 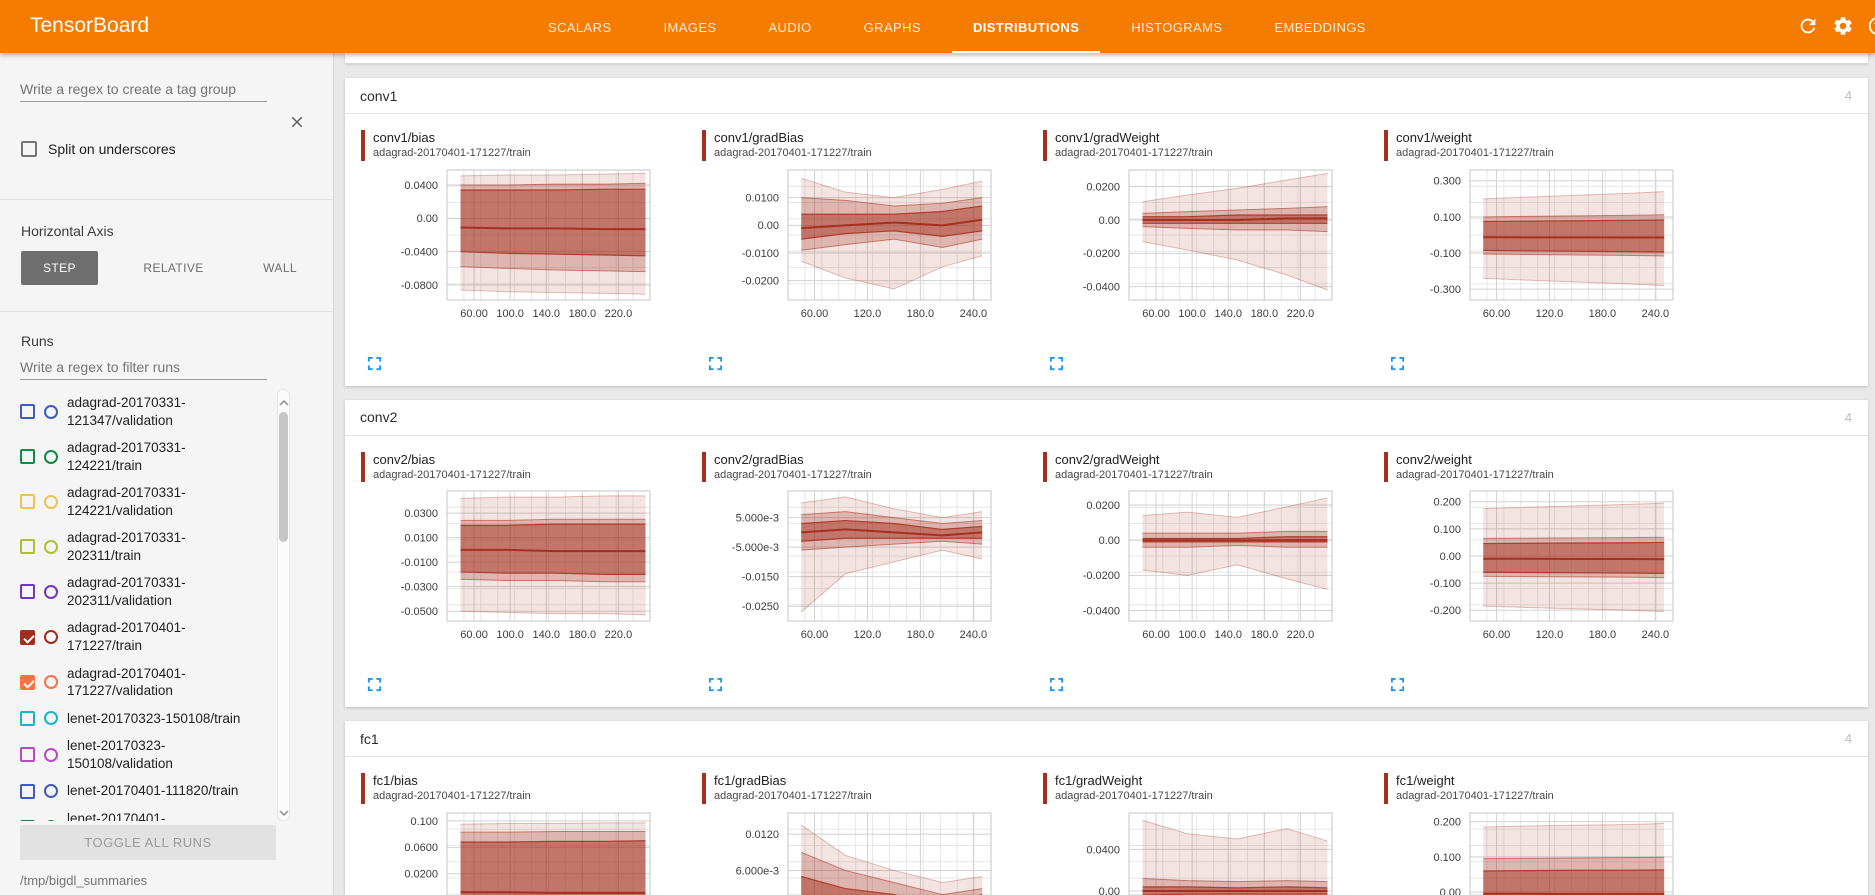 What do you see at coordinates (284, 810) in the screenshot?
I see `scroll-down-icon` at bounding box center [284, 810].